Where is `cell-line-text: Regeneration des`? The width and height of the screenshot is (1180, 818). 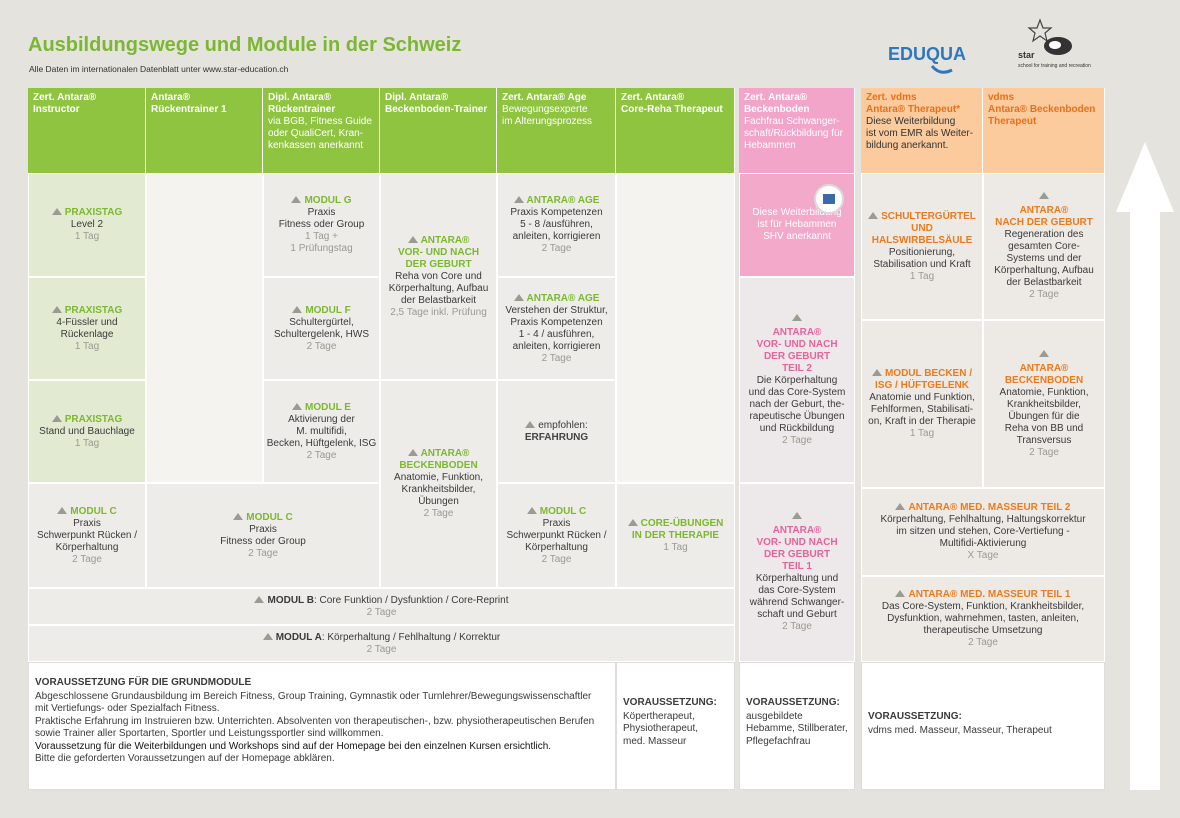 cell-line-text: Regeneration des is located at coordinates (1044, 234).